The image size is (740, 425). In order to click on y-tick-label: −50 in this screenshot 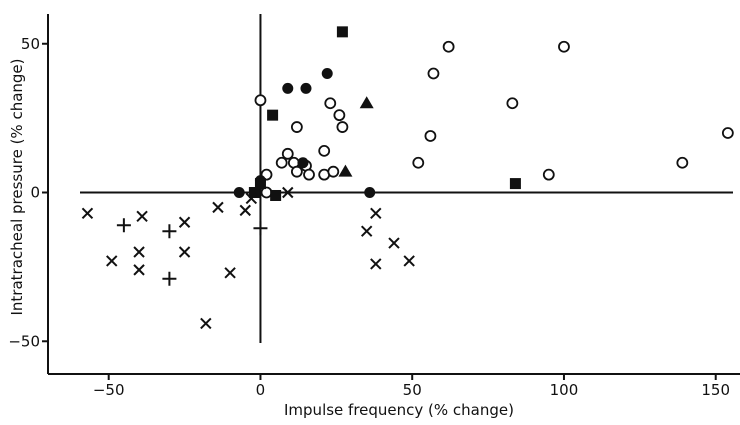, I will do `click(24, 341)`.